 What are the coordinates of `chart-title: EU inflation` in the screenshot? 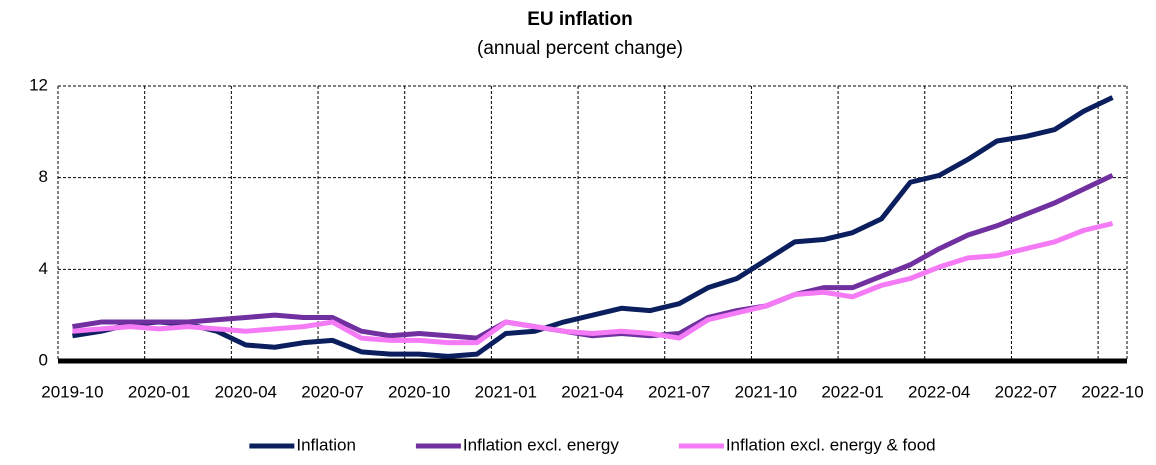 It's located at (580, 19).